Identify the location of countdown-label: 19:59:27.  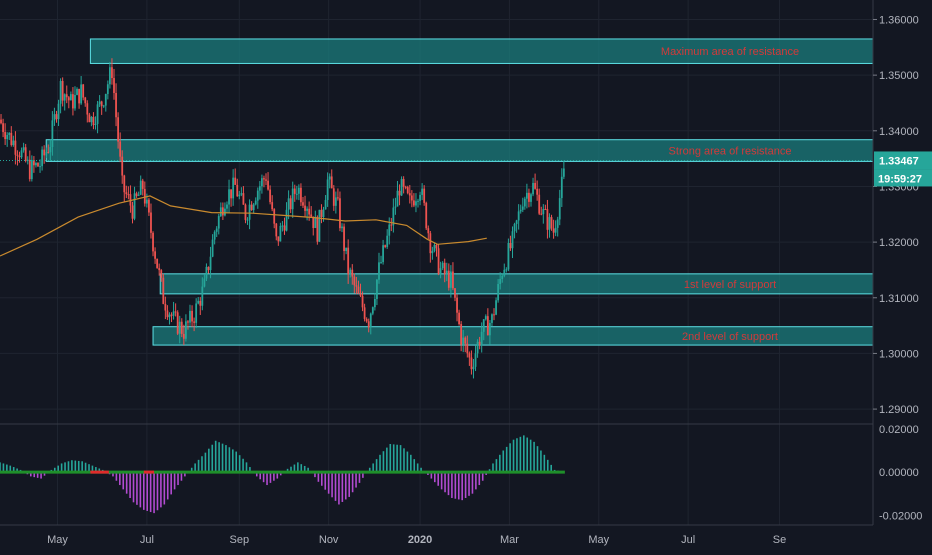
(900, 179).